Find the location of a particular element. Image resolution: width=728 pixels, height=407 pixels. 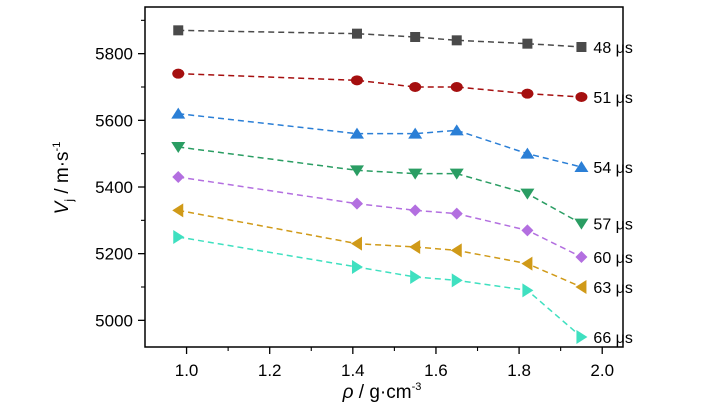

x-axis: 1.0 1.2 1.4 1.6 1.8 2.0 is located at coordinates (394, 363).